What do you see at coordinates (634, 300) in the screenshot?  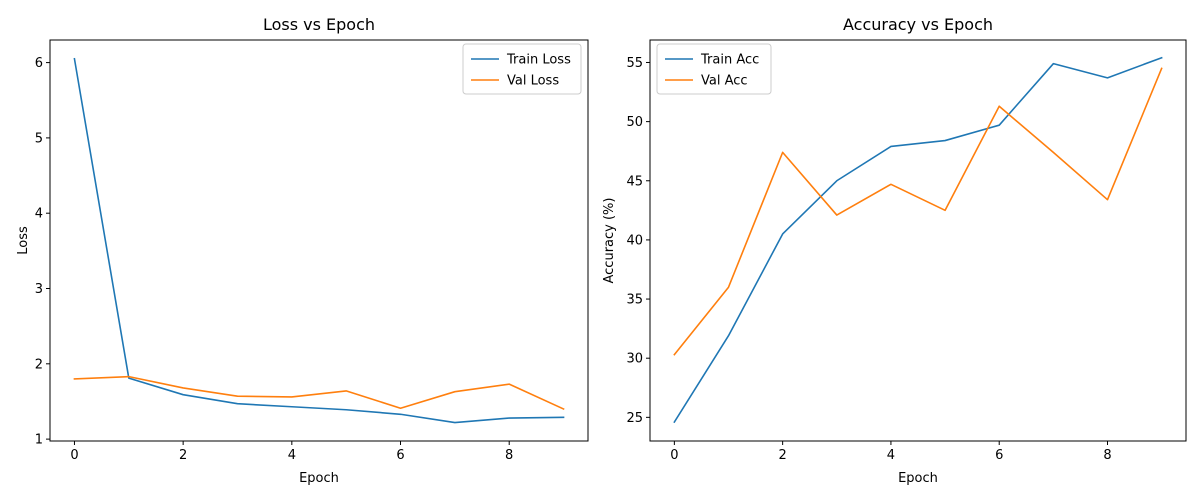 I see `y-tick-label: 35` at bounding box center [634, 300].